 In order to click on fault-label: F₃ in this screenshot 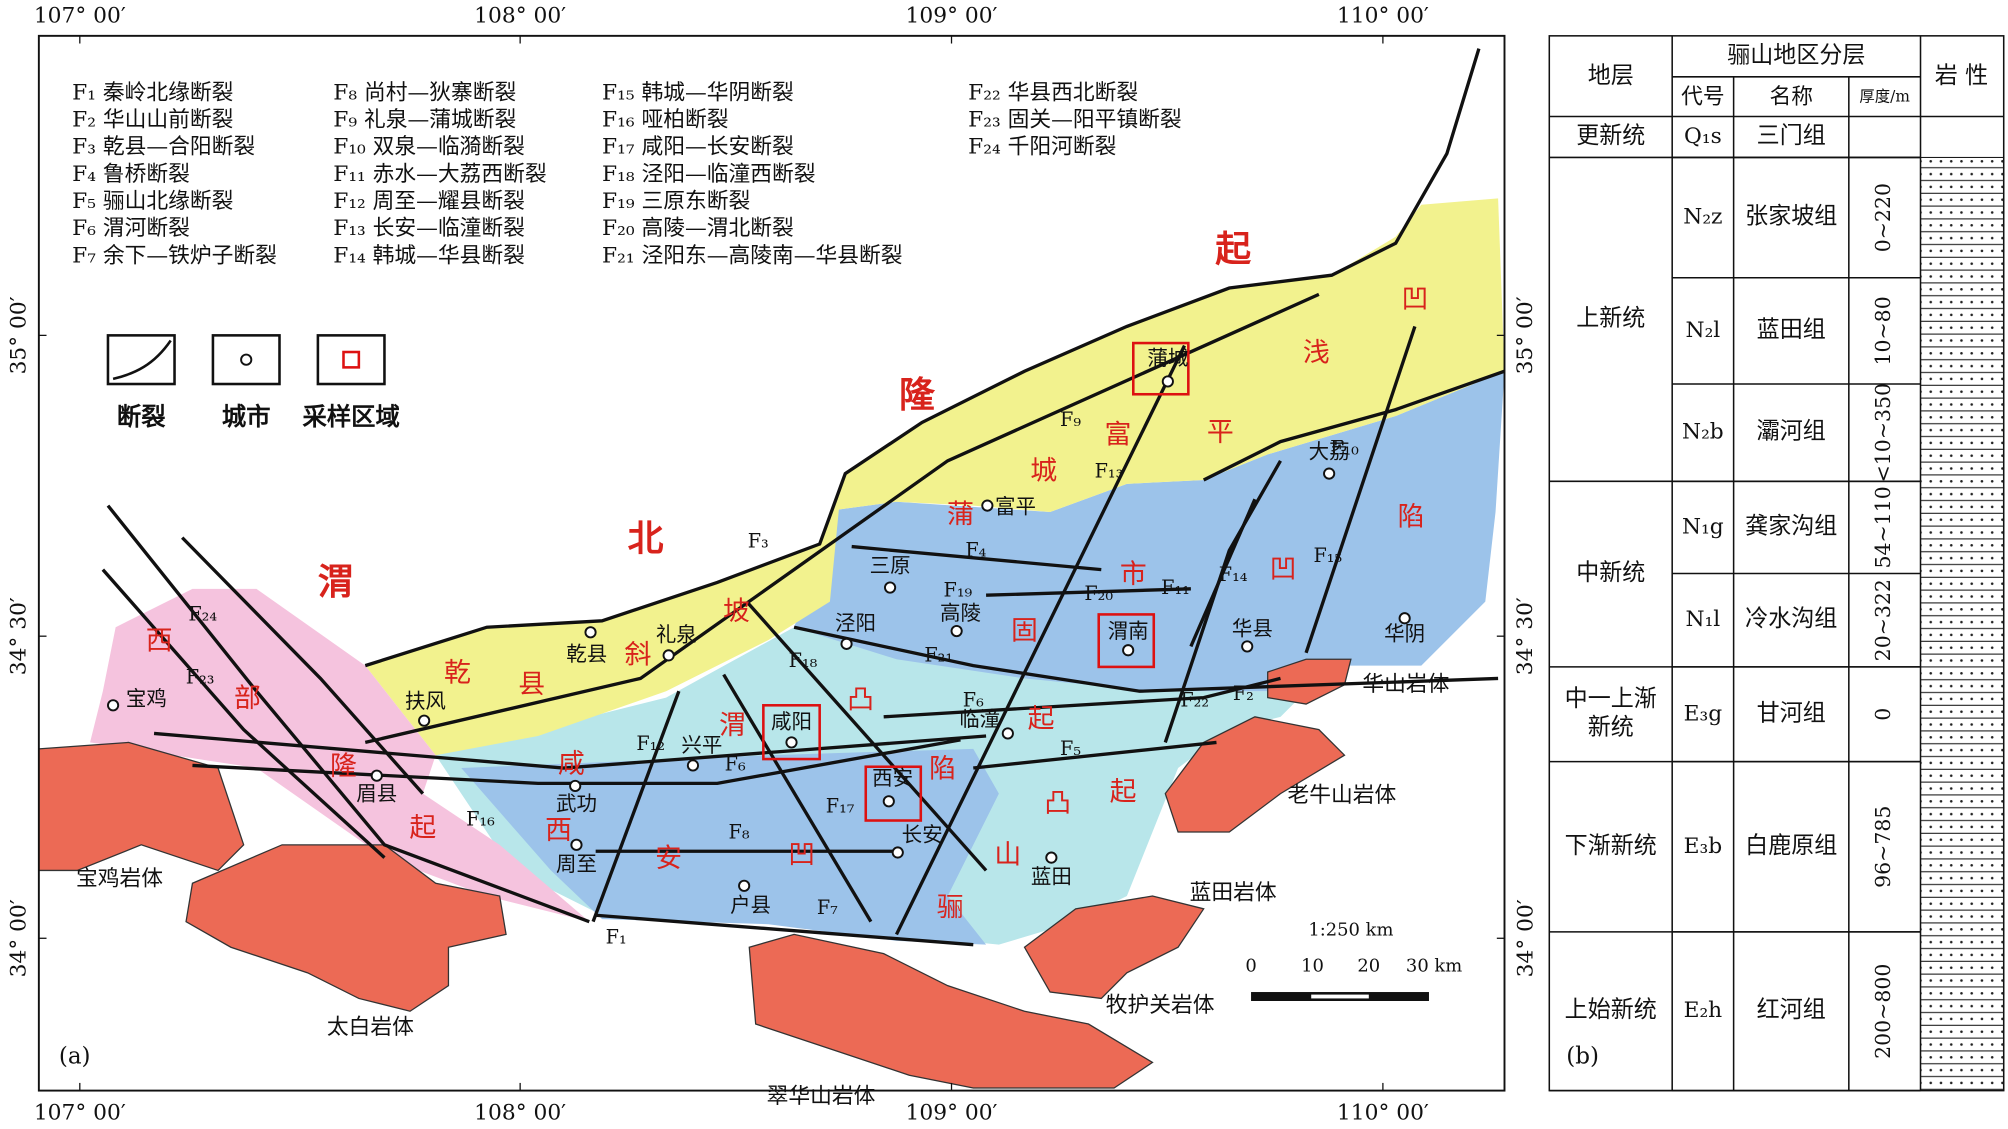, I will do `click(758, 541)`.